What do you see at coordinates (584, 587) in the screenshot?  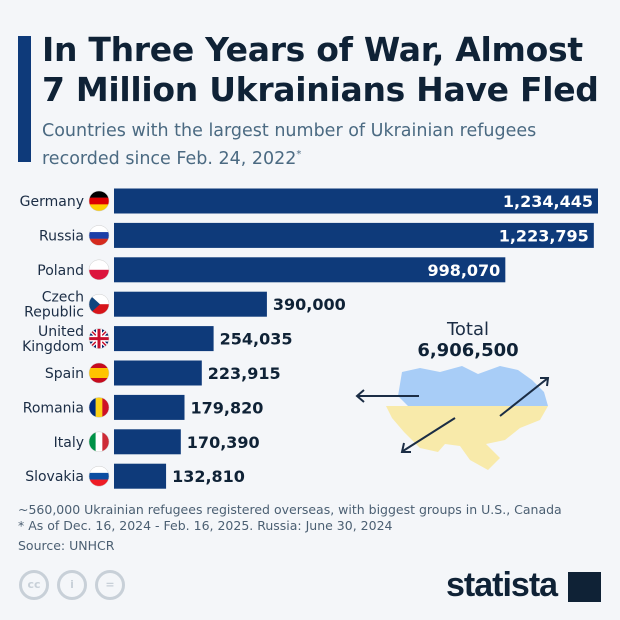 I see `statista-logo-mark` at bounding box center [584, 587].